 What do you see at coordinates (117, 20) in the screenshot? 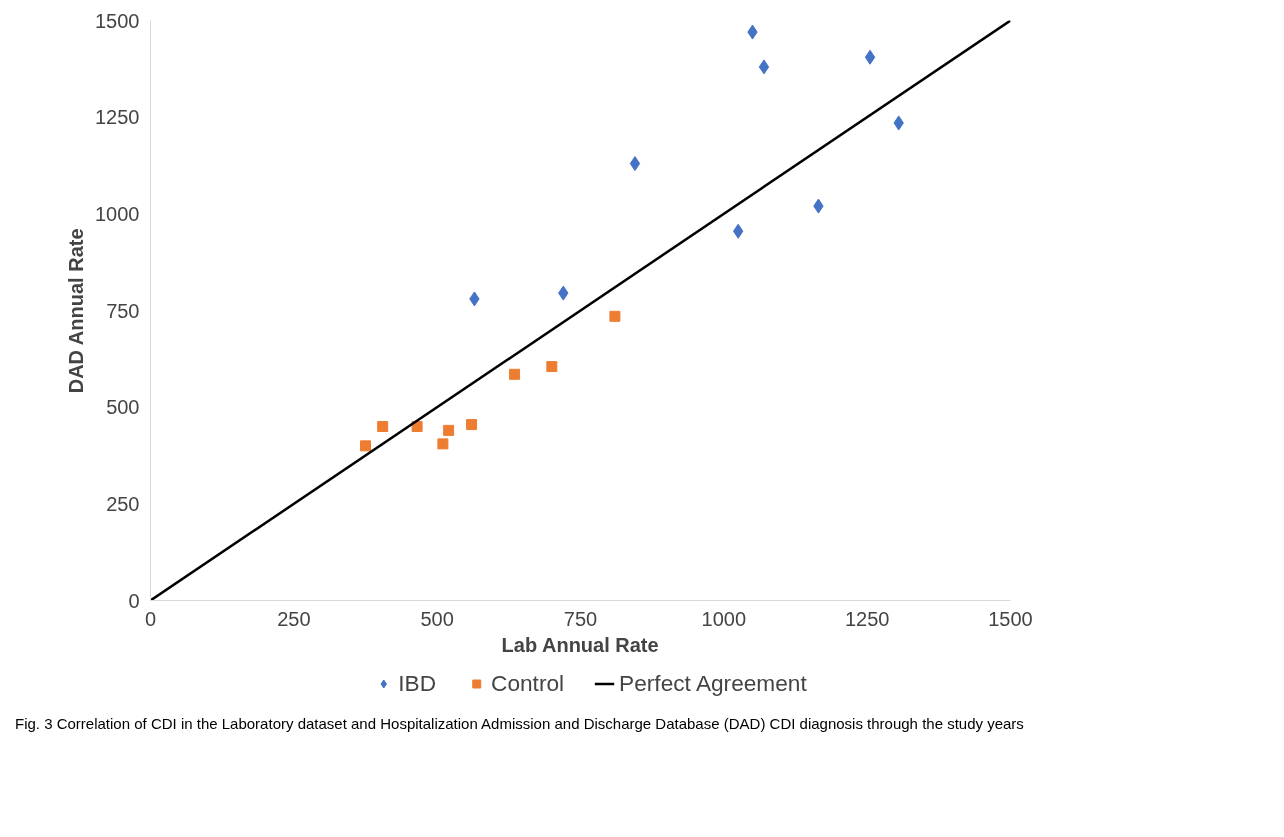
I see `y-tick-label: 1500` at bounding box center [117, 20].